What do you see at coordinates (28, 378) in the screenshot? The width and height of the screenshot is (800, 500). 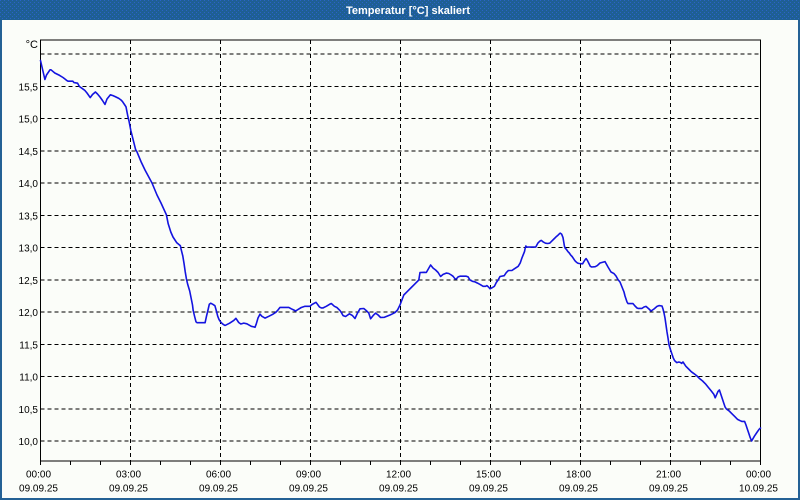 I see `svg-text: 11,0` at bounding box center [28, 378].